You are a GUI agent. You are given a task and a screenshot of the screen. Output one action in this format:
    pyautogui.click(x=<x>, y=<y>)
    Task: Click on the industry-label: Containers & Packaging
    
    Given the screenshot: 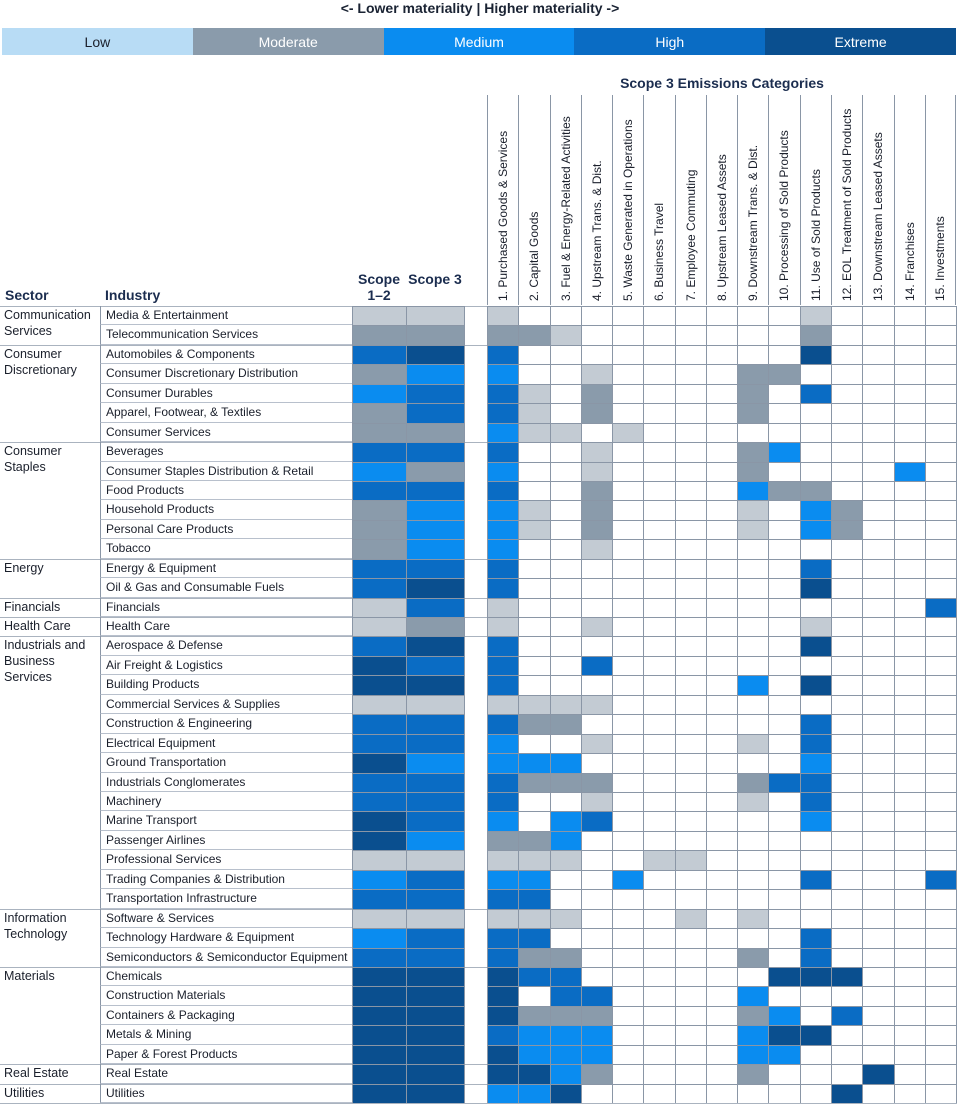 What is the action you would take?
    pyautogui.click(x=226, y=1015)
    